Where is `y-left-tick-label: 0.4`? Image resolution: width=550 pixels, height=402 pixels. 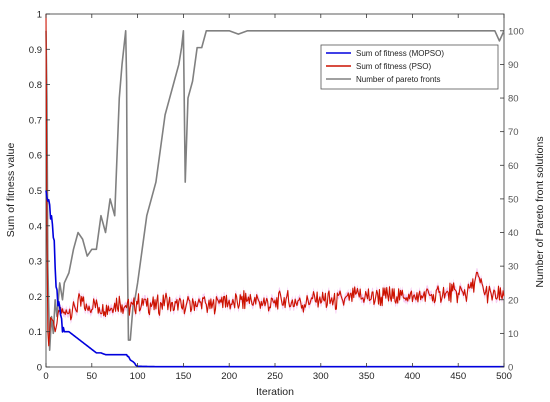 y-left-tick-label: 0.4 is located at coordinates (35, 226).